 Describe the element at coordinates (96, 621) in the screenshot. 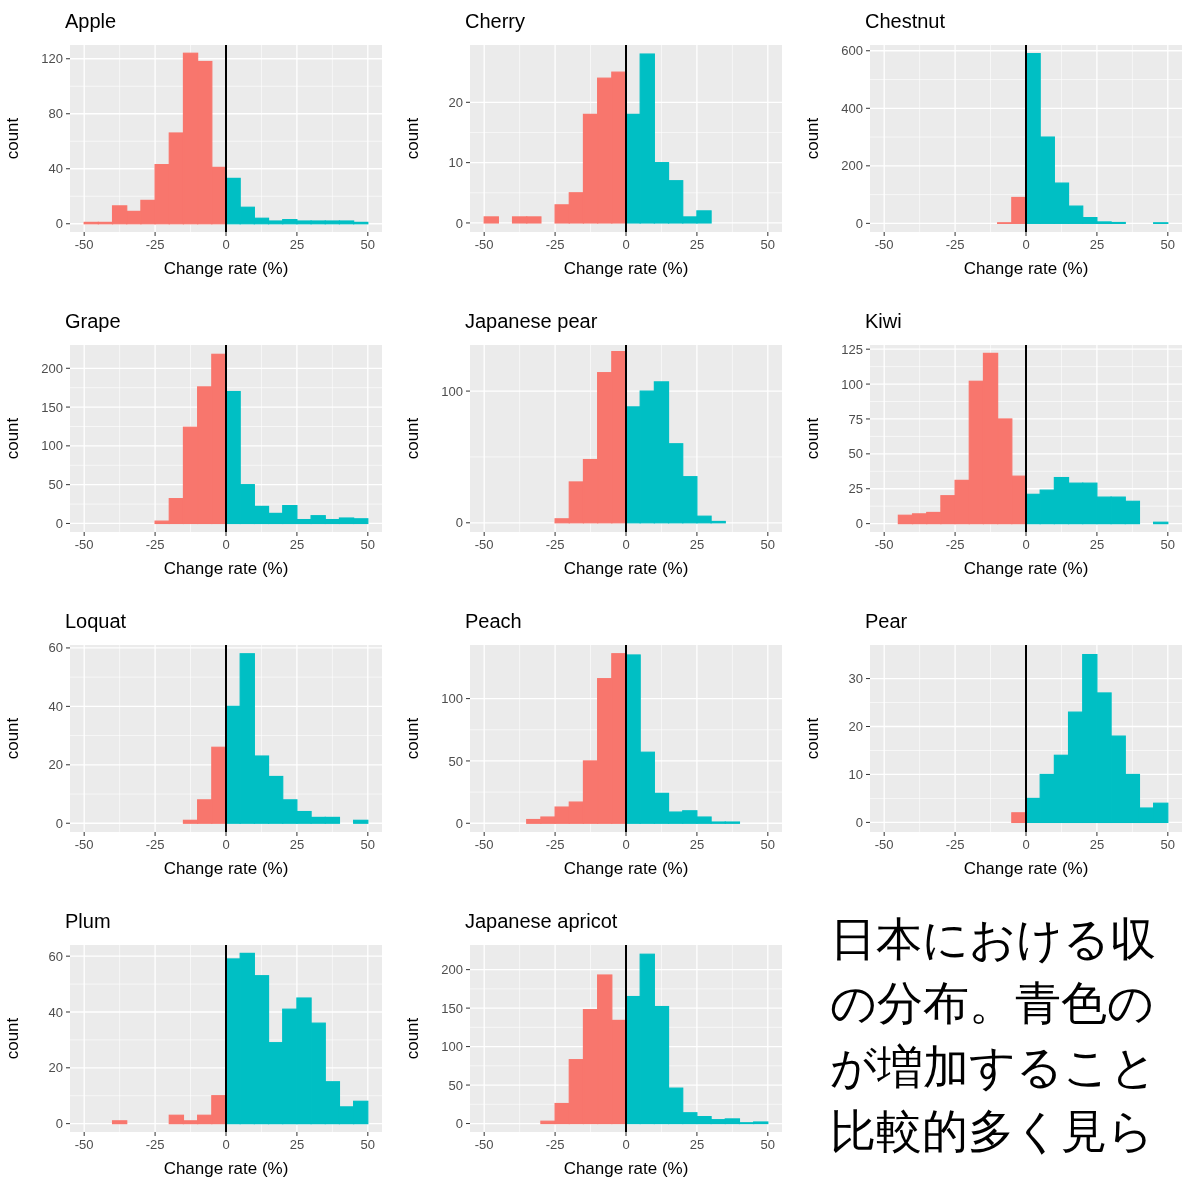

I see `chart-title: Loquat` at that location.